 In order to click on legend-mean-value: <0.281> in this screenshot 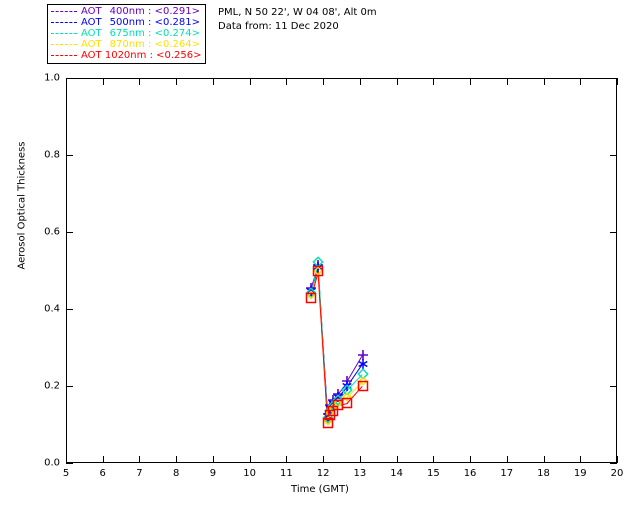, I will do `click(177, 22)`.